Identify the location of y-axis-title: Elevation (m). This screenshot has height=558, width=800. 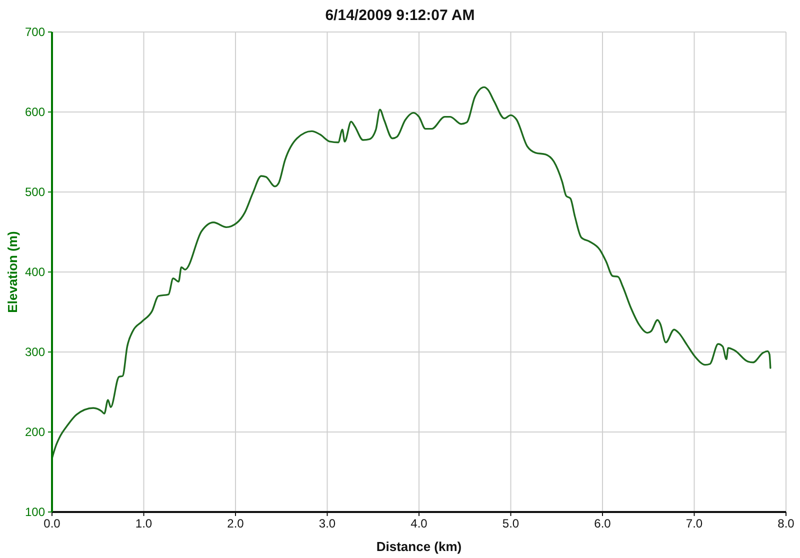
(12, 272).